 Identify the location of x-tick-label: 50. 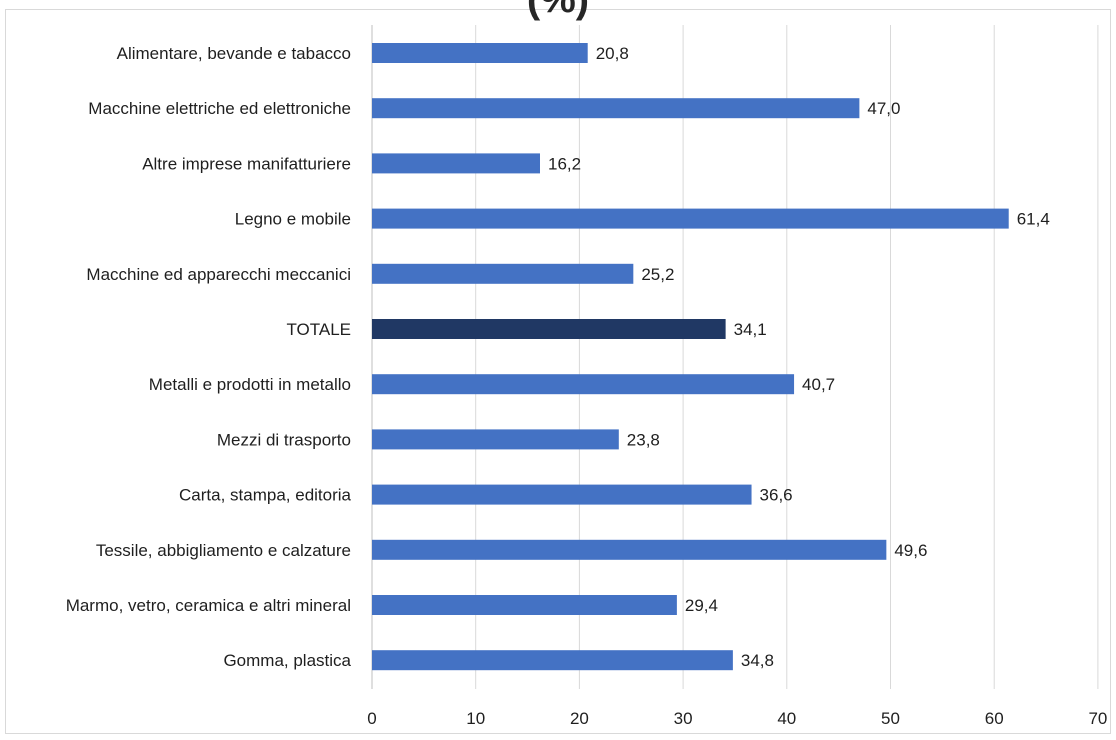
(890, 718).